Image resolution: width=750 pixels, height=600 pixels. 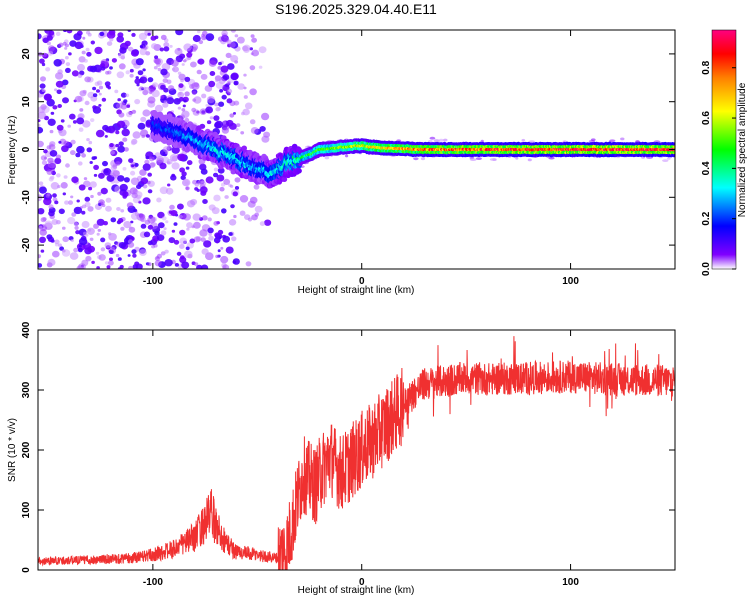 What do you see at coordinates (284, 179) in the screenshot?
I see `spectrogram-ridge-point` at bounding box center [284, 179].